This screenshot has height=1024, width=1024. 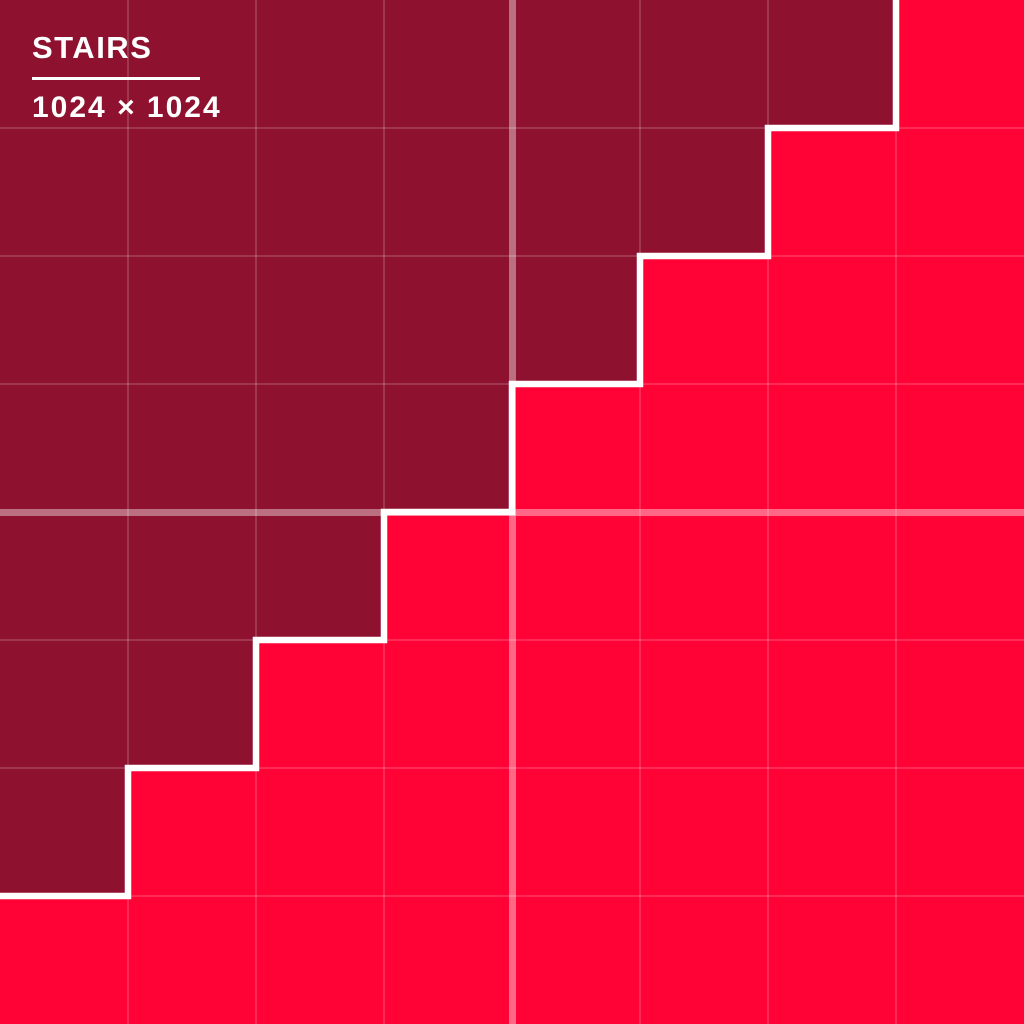 I want to click on title-block: STAIRS 1024 × 1024, so click(x=127, y=77).